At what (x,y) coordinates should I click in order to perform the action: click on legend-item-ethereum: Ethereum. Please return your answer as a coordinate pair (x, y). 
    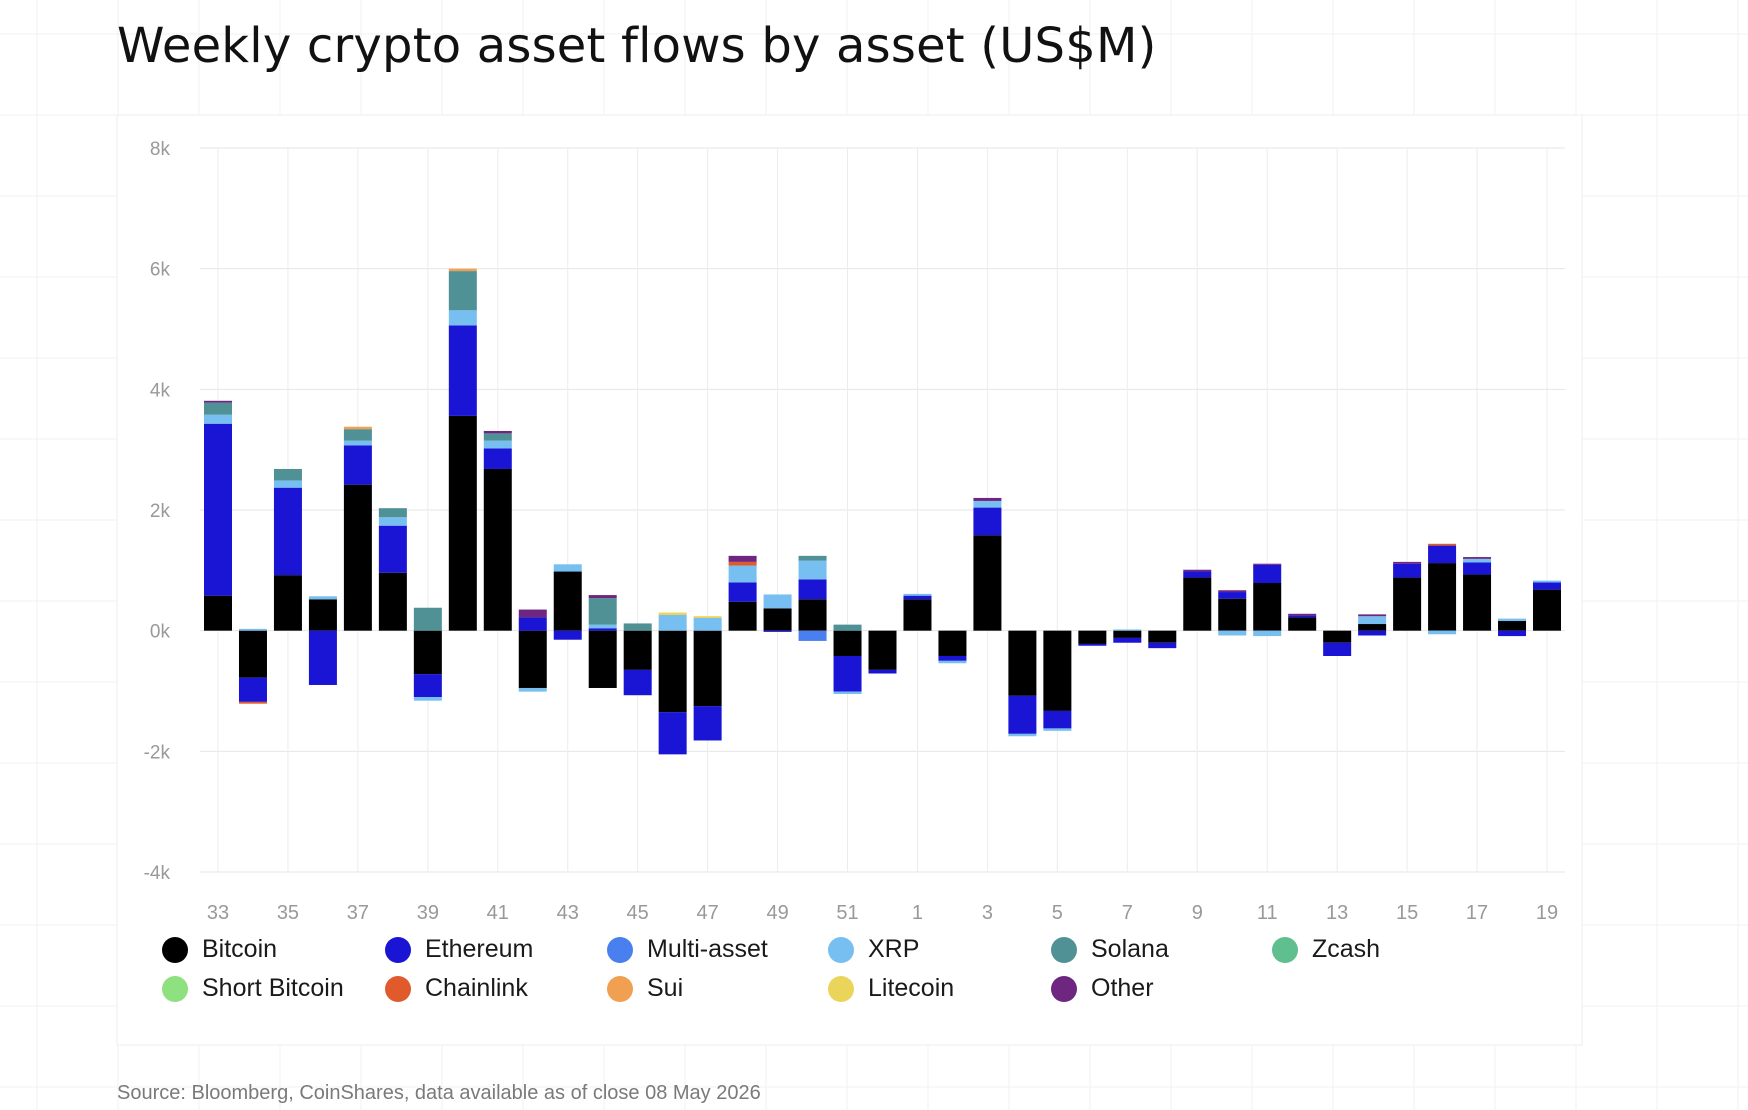
    Looking at the image, I should click on (459, 949).